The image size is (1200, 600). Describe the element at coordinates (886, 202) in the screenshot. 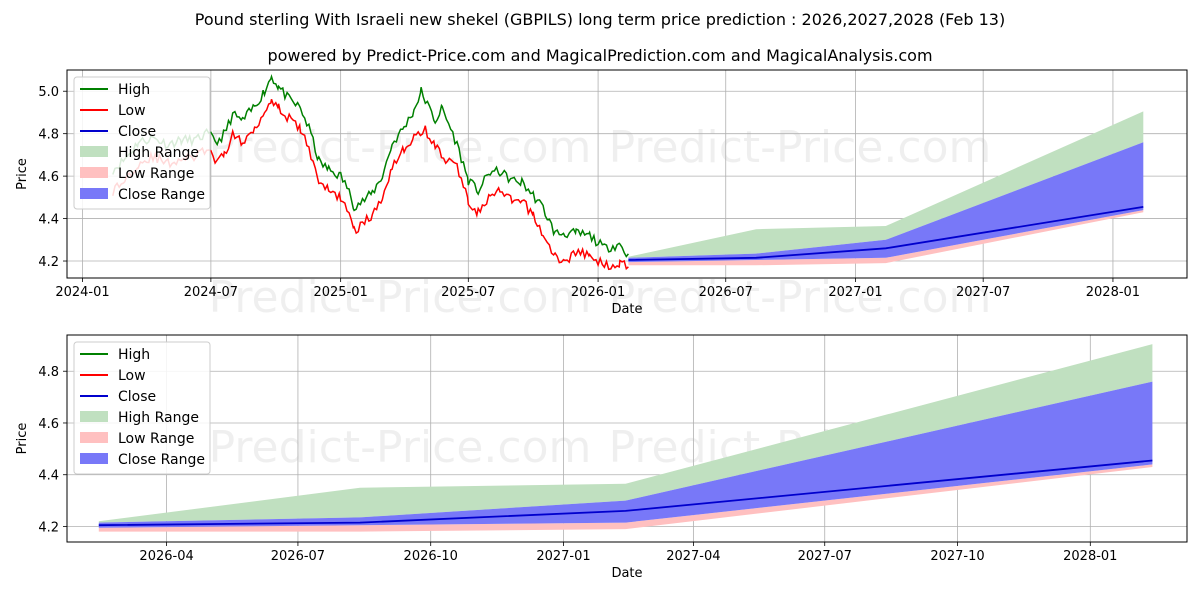

I see `close-range-band` at that location.